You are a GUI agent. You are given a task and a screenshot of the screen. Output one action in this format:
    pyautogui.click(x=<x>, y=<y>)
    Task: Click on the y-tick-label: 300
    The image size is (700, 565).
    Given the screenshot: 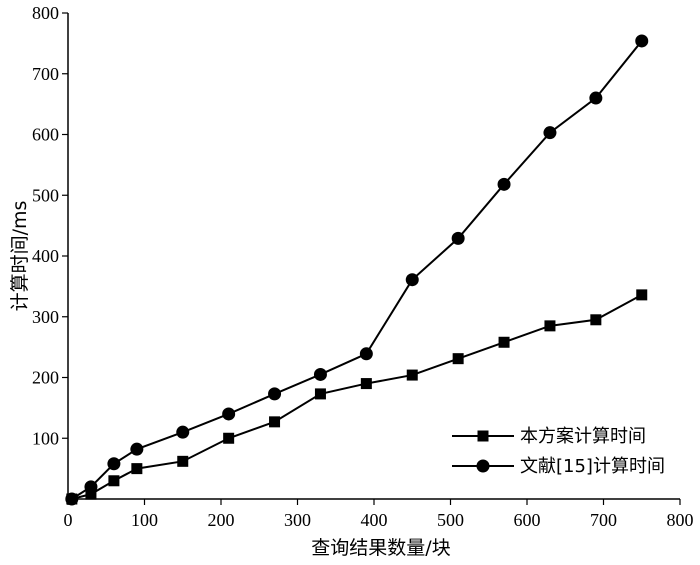 What is the action you would take?
    pyautogui.click(x=45, y=317)
    